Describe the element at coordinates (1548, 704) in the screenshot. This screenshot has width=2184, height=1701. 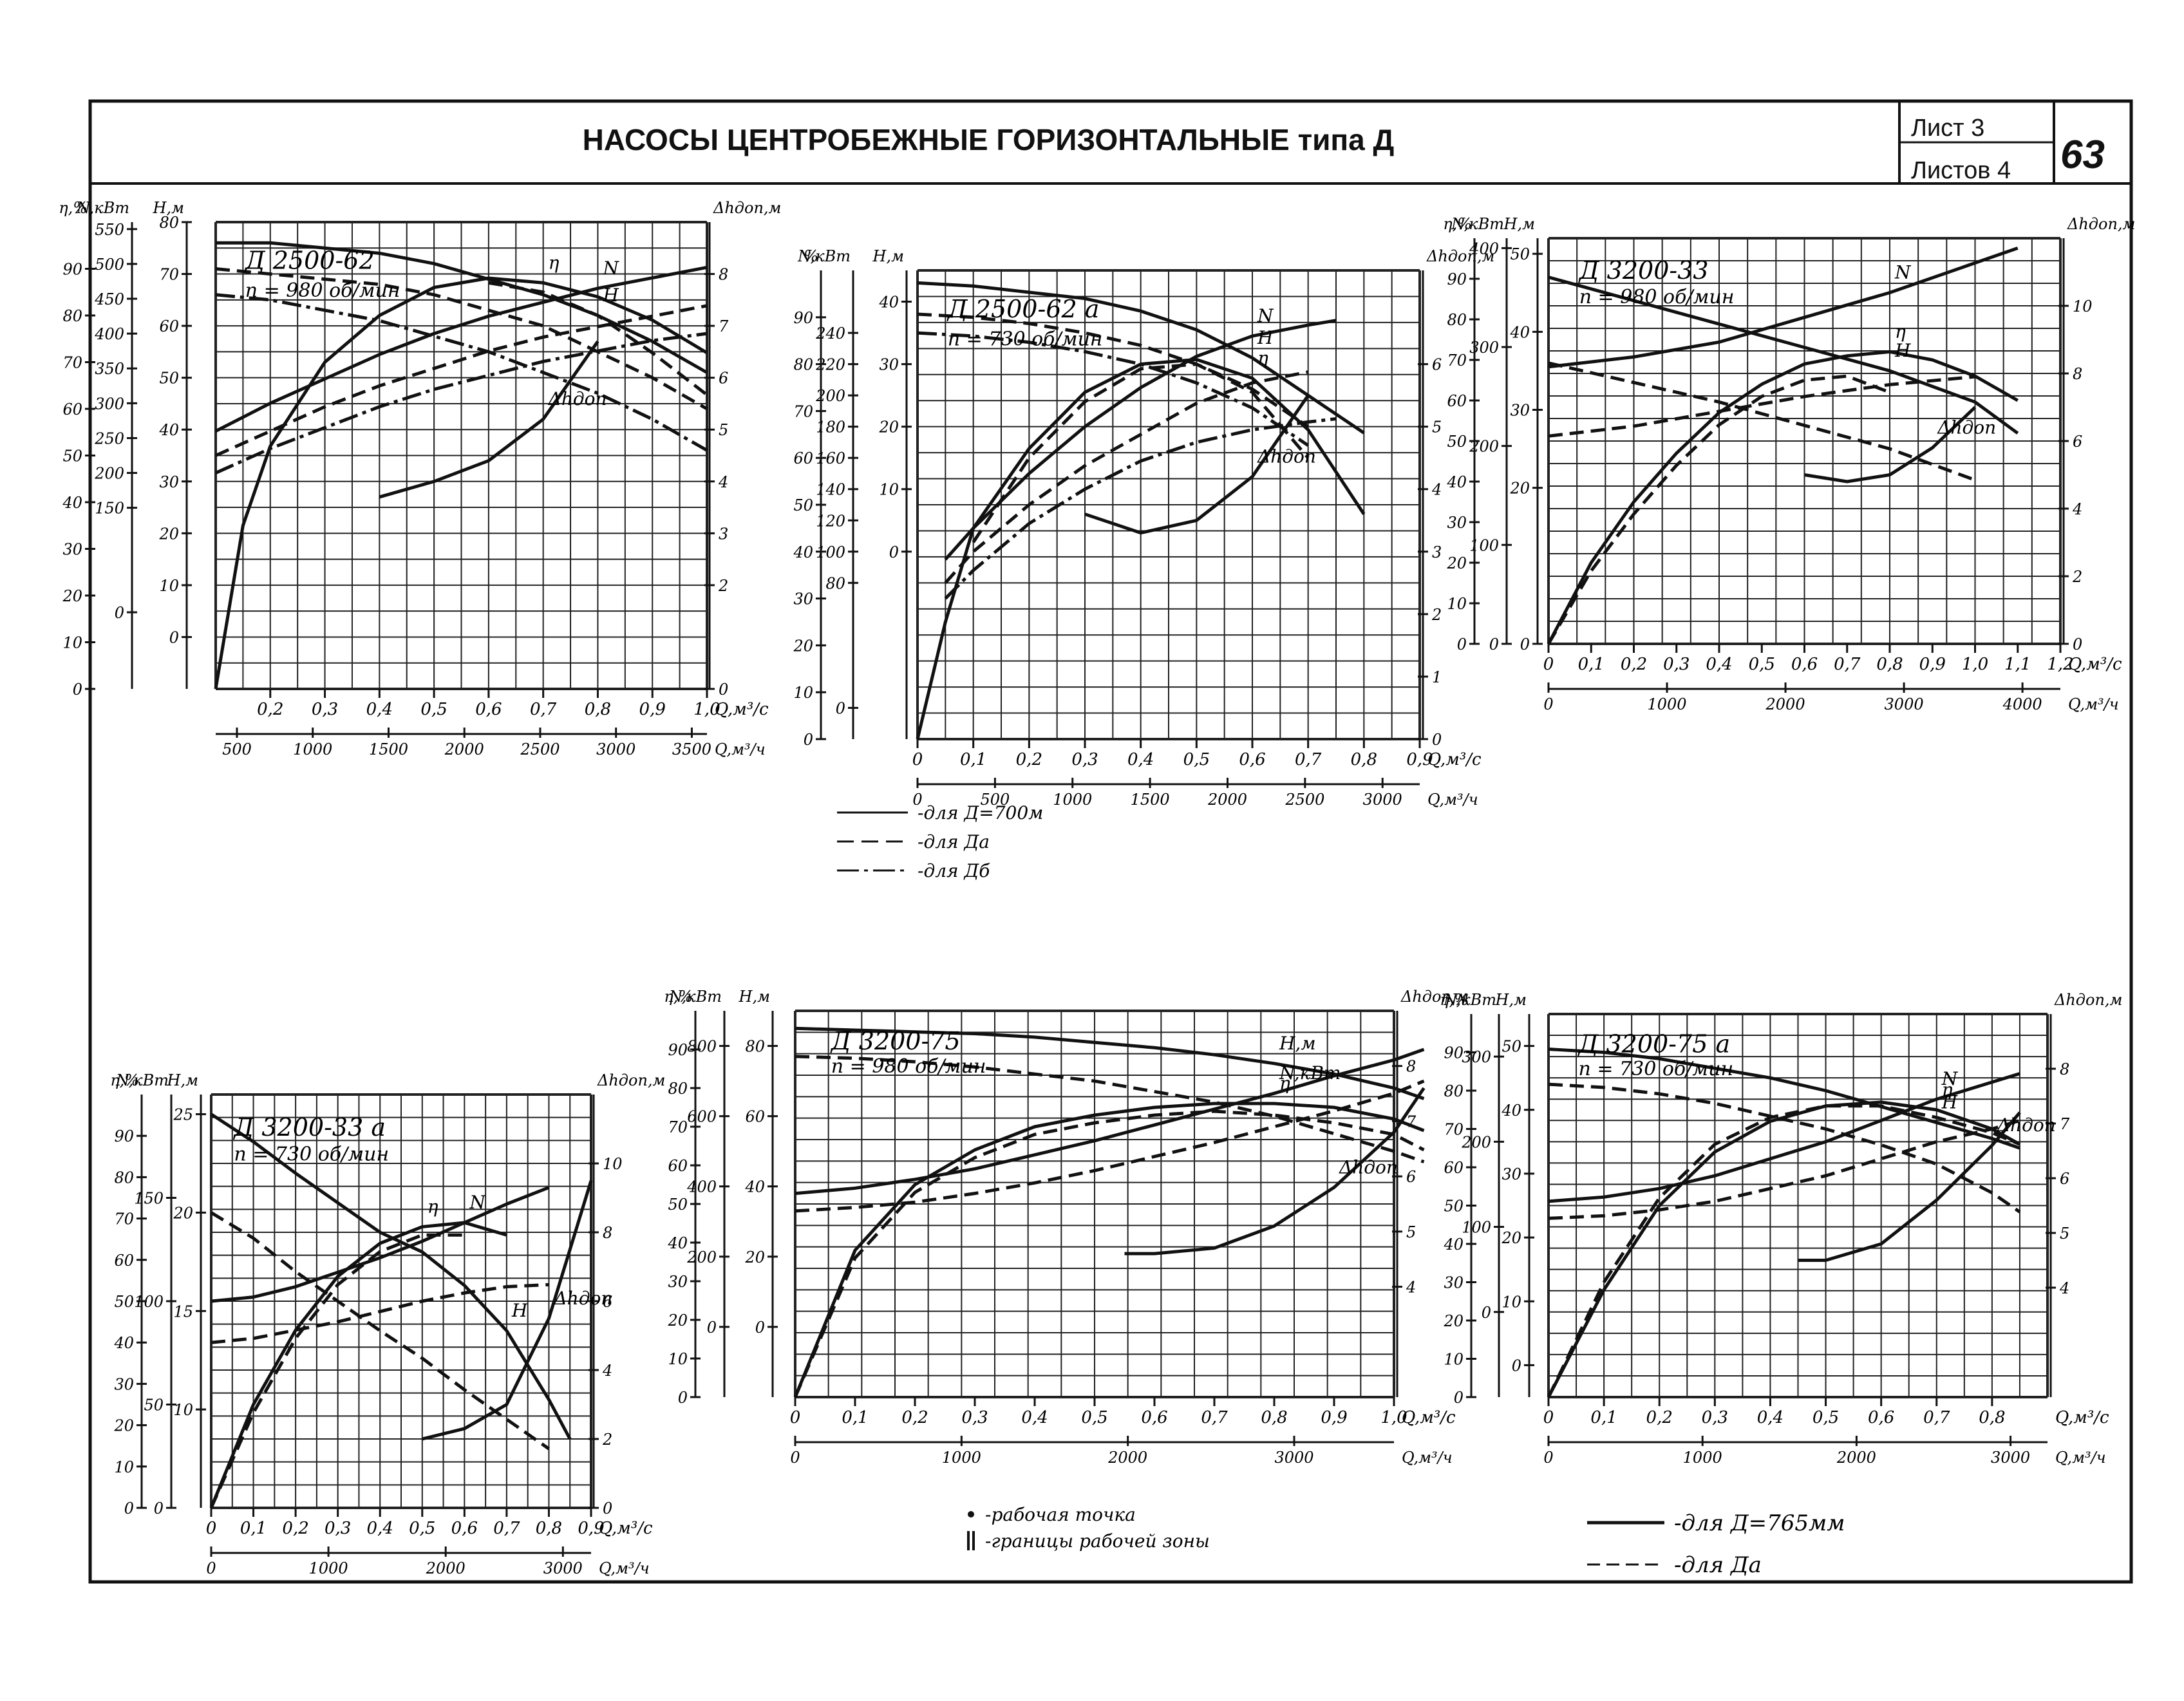
I see `x2-tick-label: 0` at that location.